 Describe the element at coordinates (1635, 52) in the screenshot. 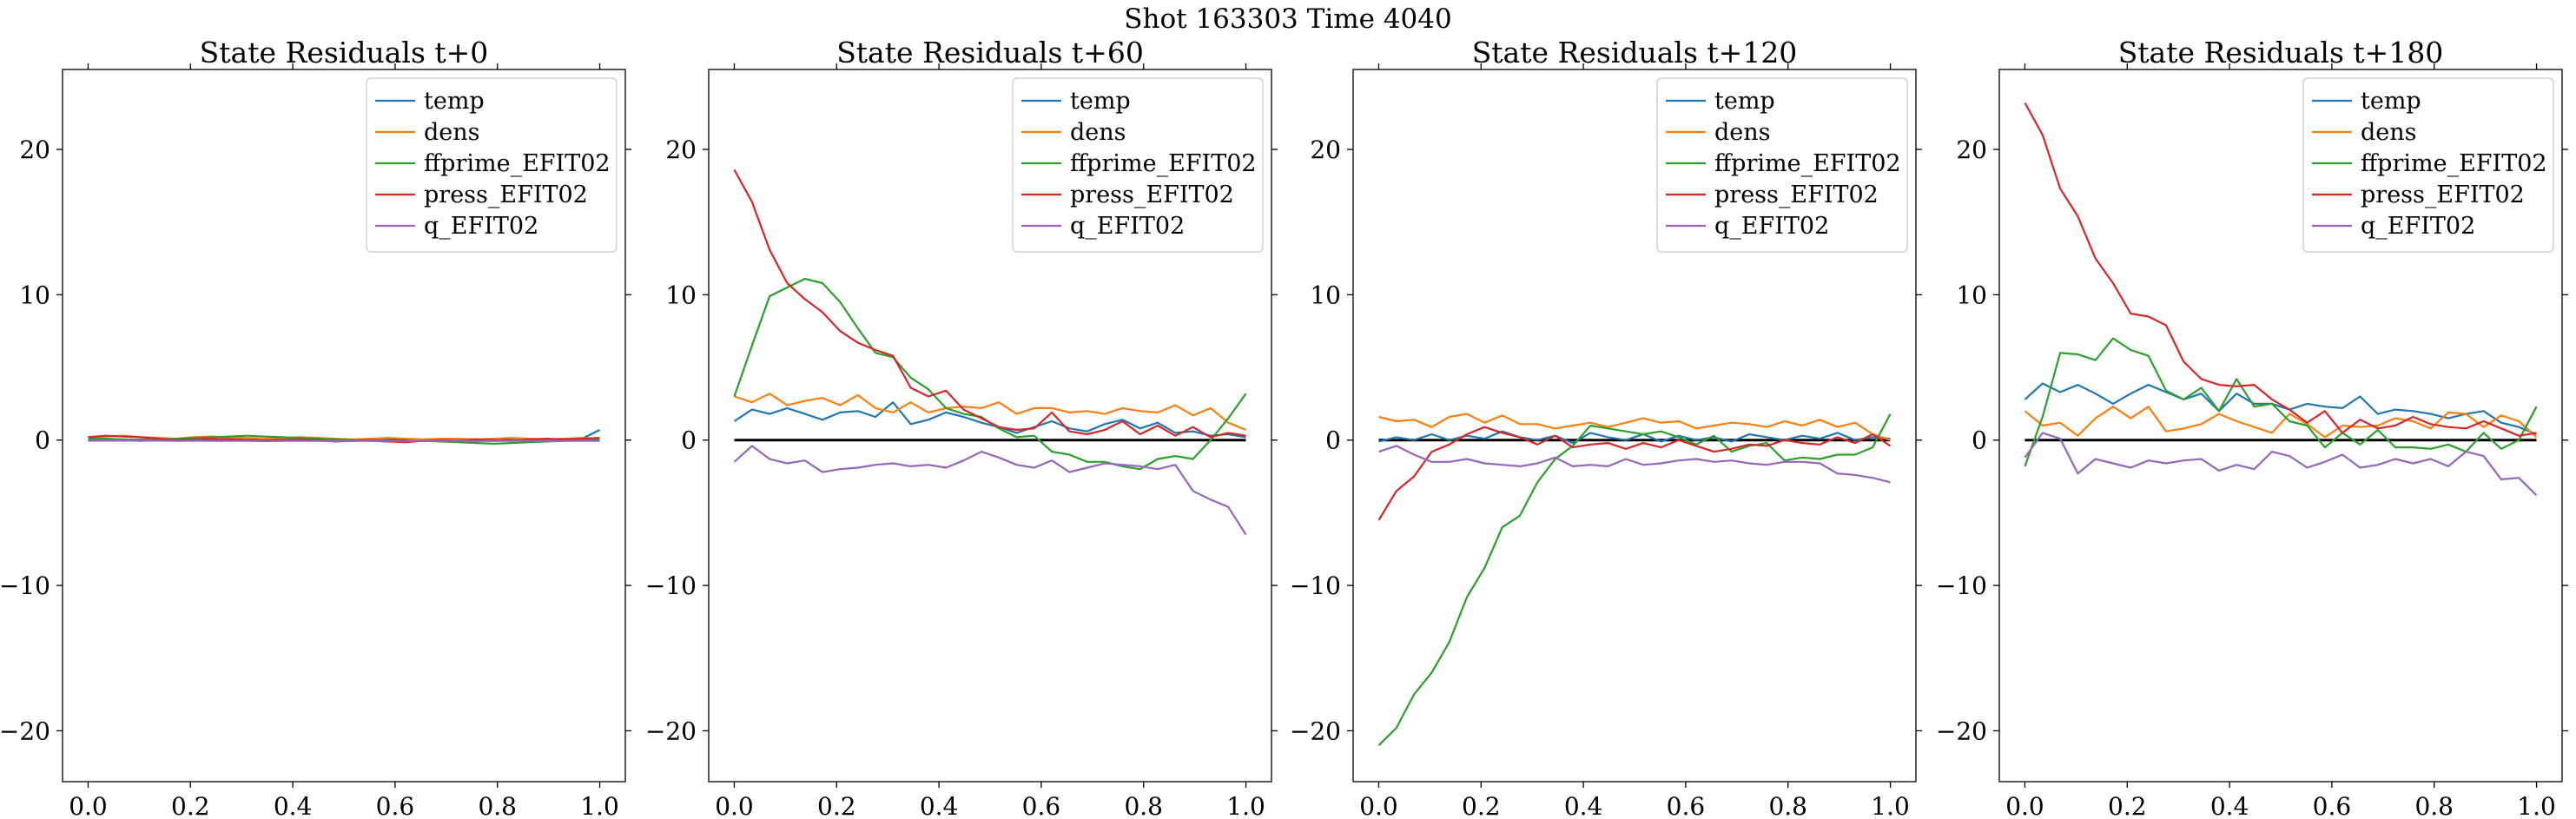

I see `subplot-title: State Residuals t+120` at that location.